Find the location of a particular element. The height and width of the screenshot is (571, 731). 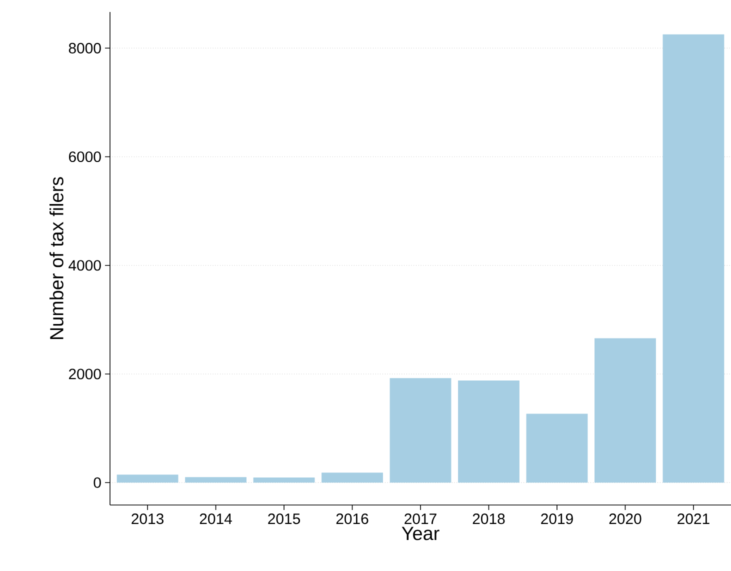

x-tick-label: 2014 is located at coordinates (216, 519).